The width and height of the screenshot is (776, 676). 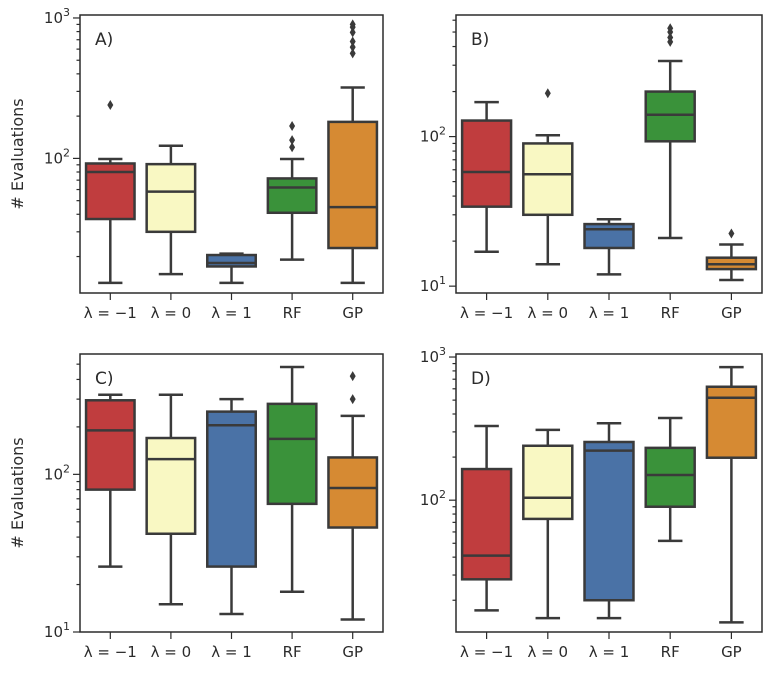 I want to click on panel-label: C), so click(x=104, y=379).